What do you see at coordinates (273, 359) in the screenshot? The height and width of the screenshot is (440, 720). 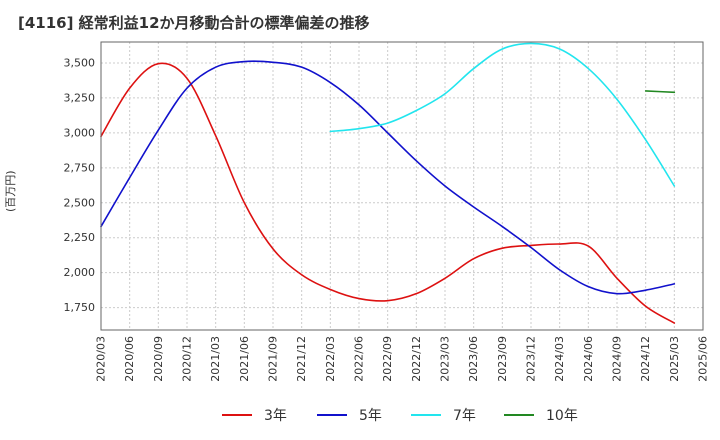 I see `x-tick-label: 2021/09` at bounding box center [273, 359].